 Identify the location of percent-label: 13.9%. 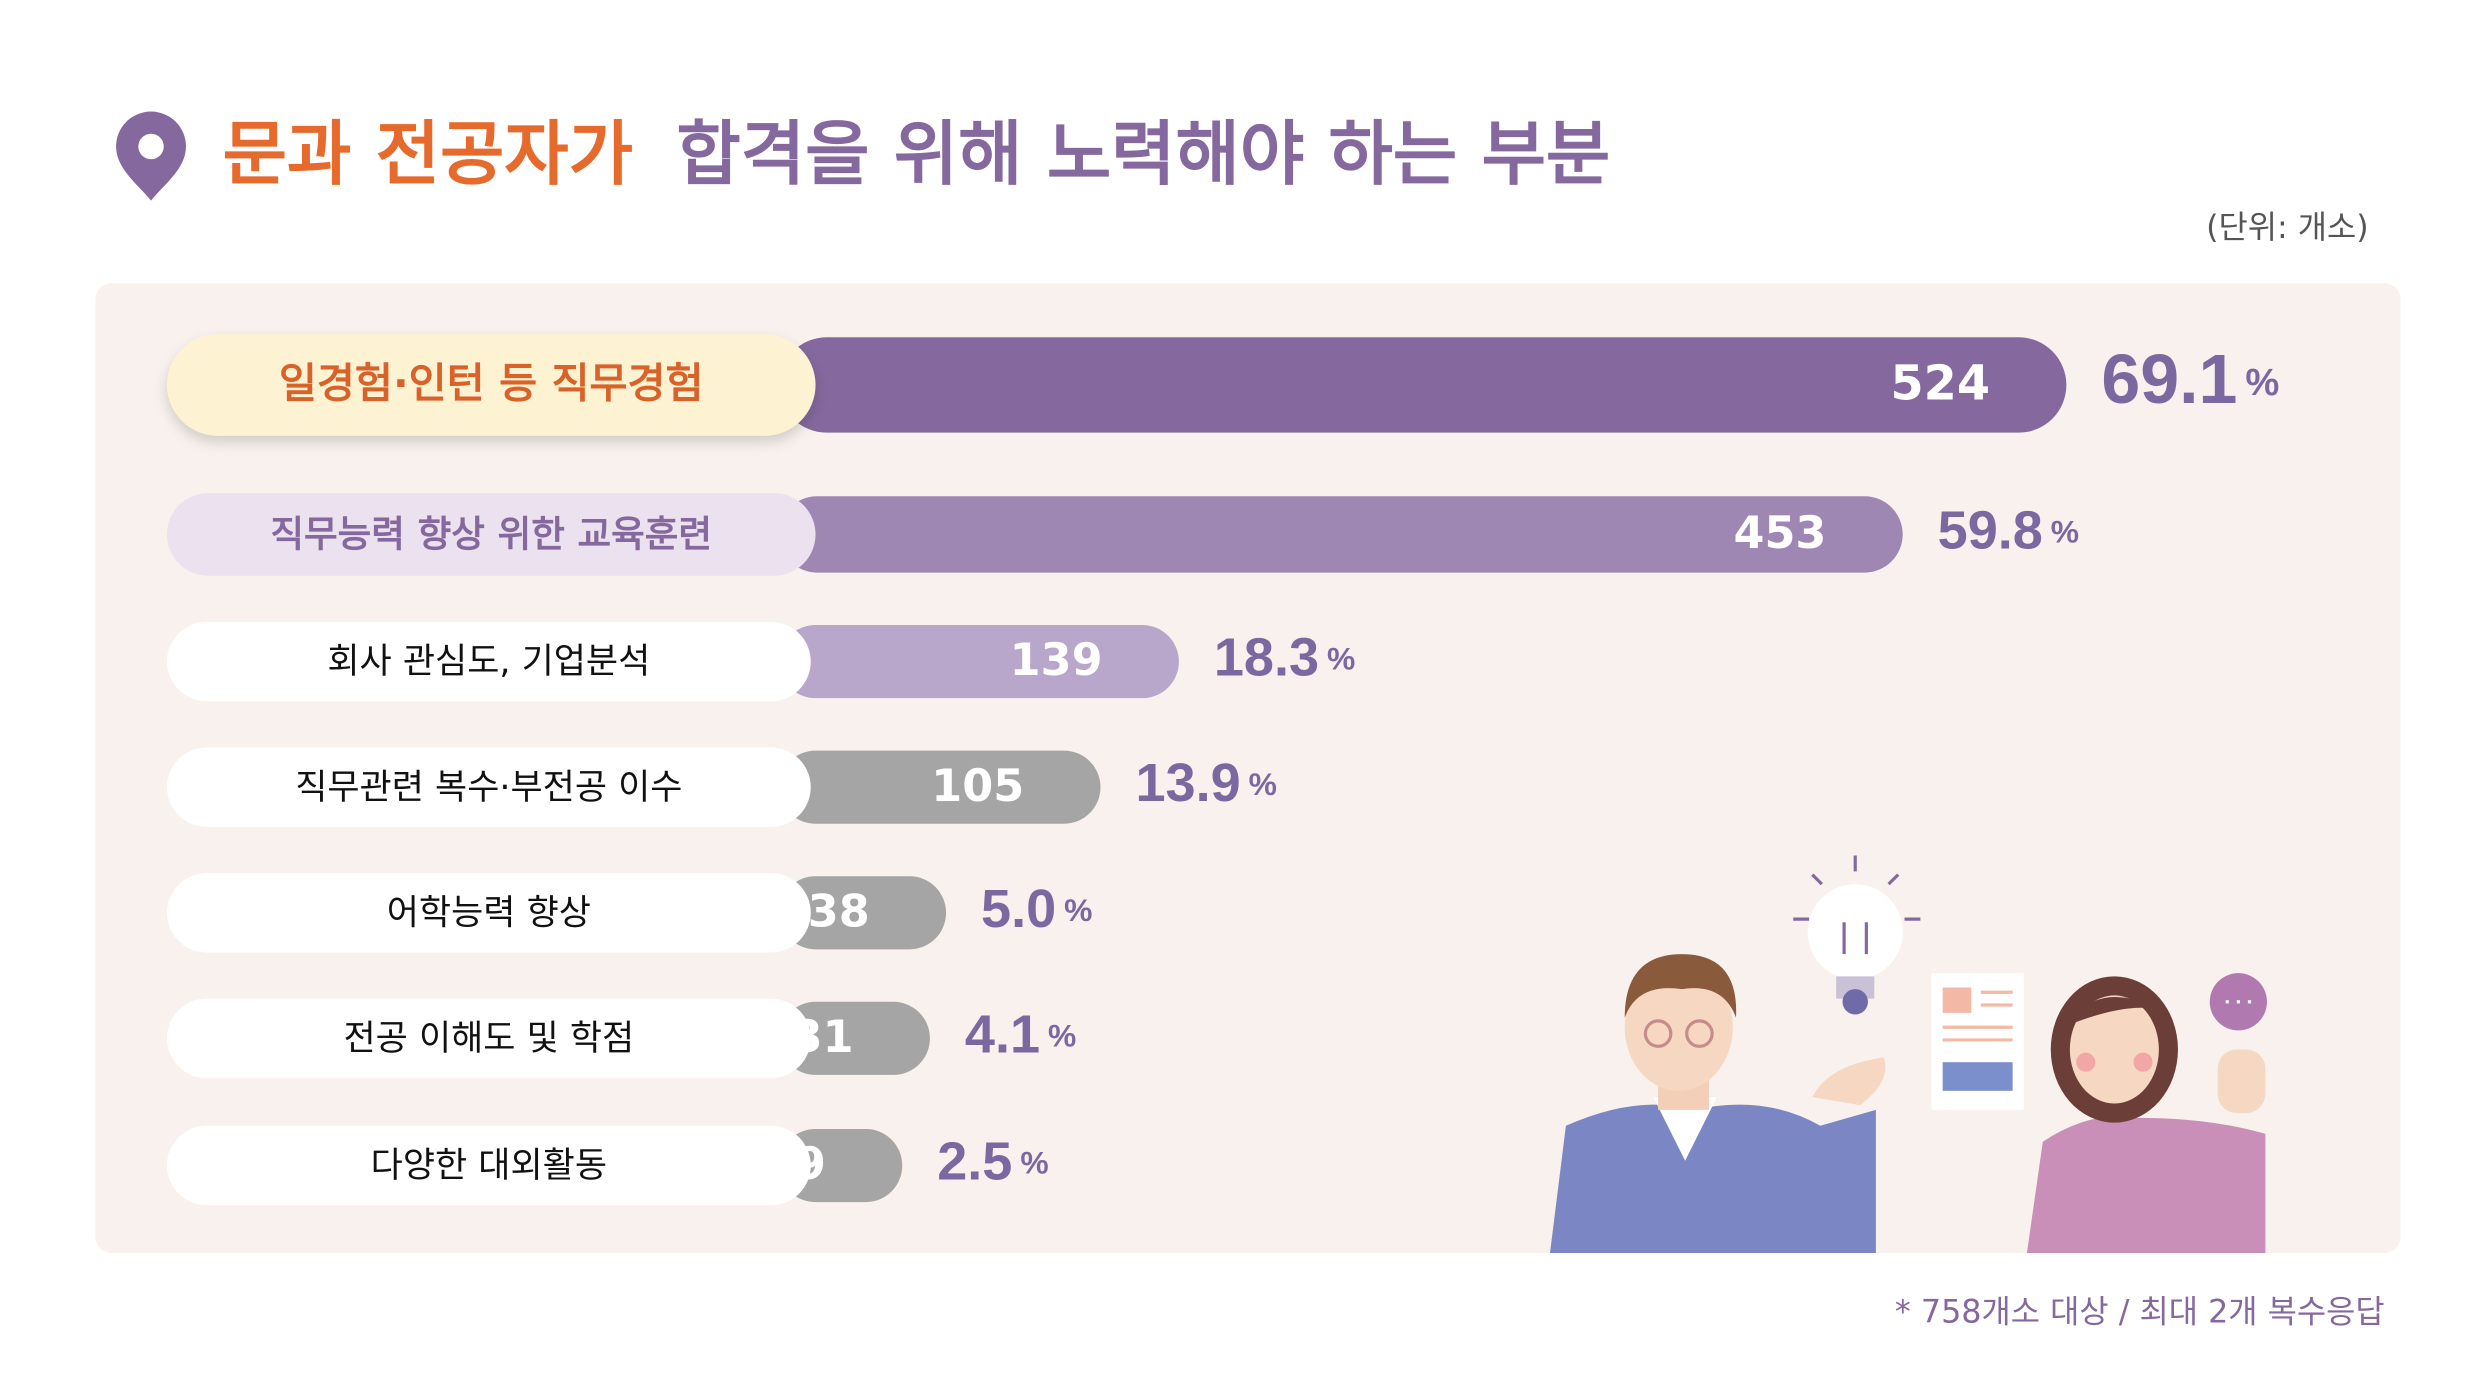
(1205, 783).